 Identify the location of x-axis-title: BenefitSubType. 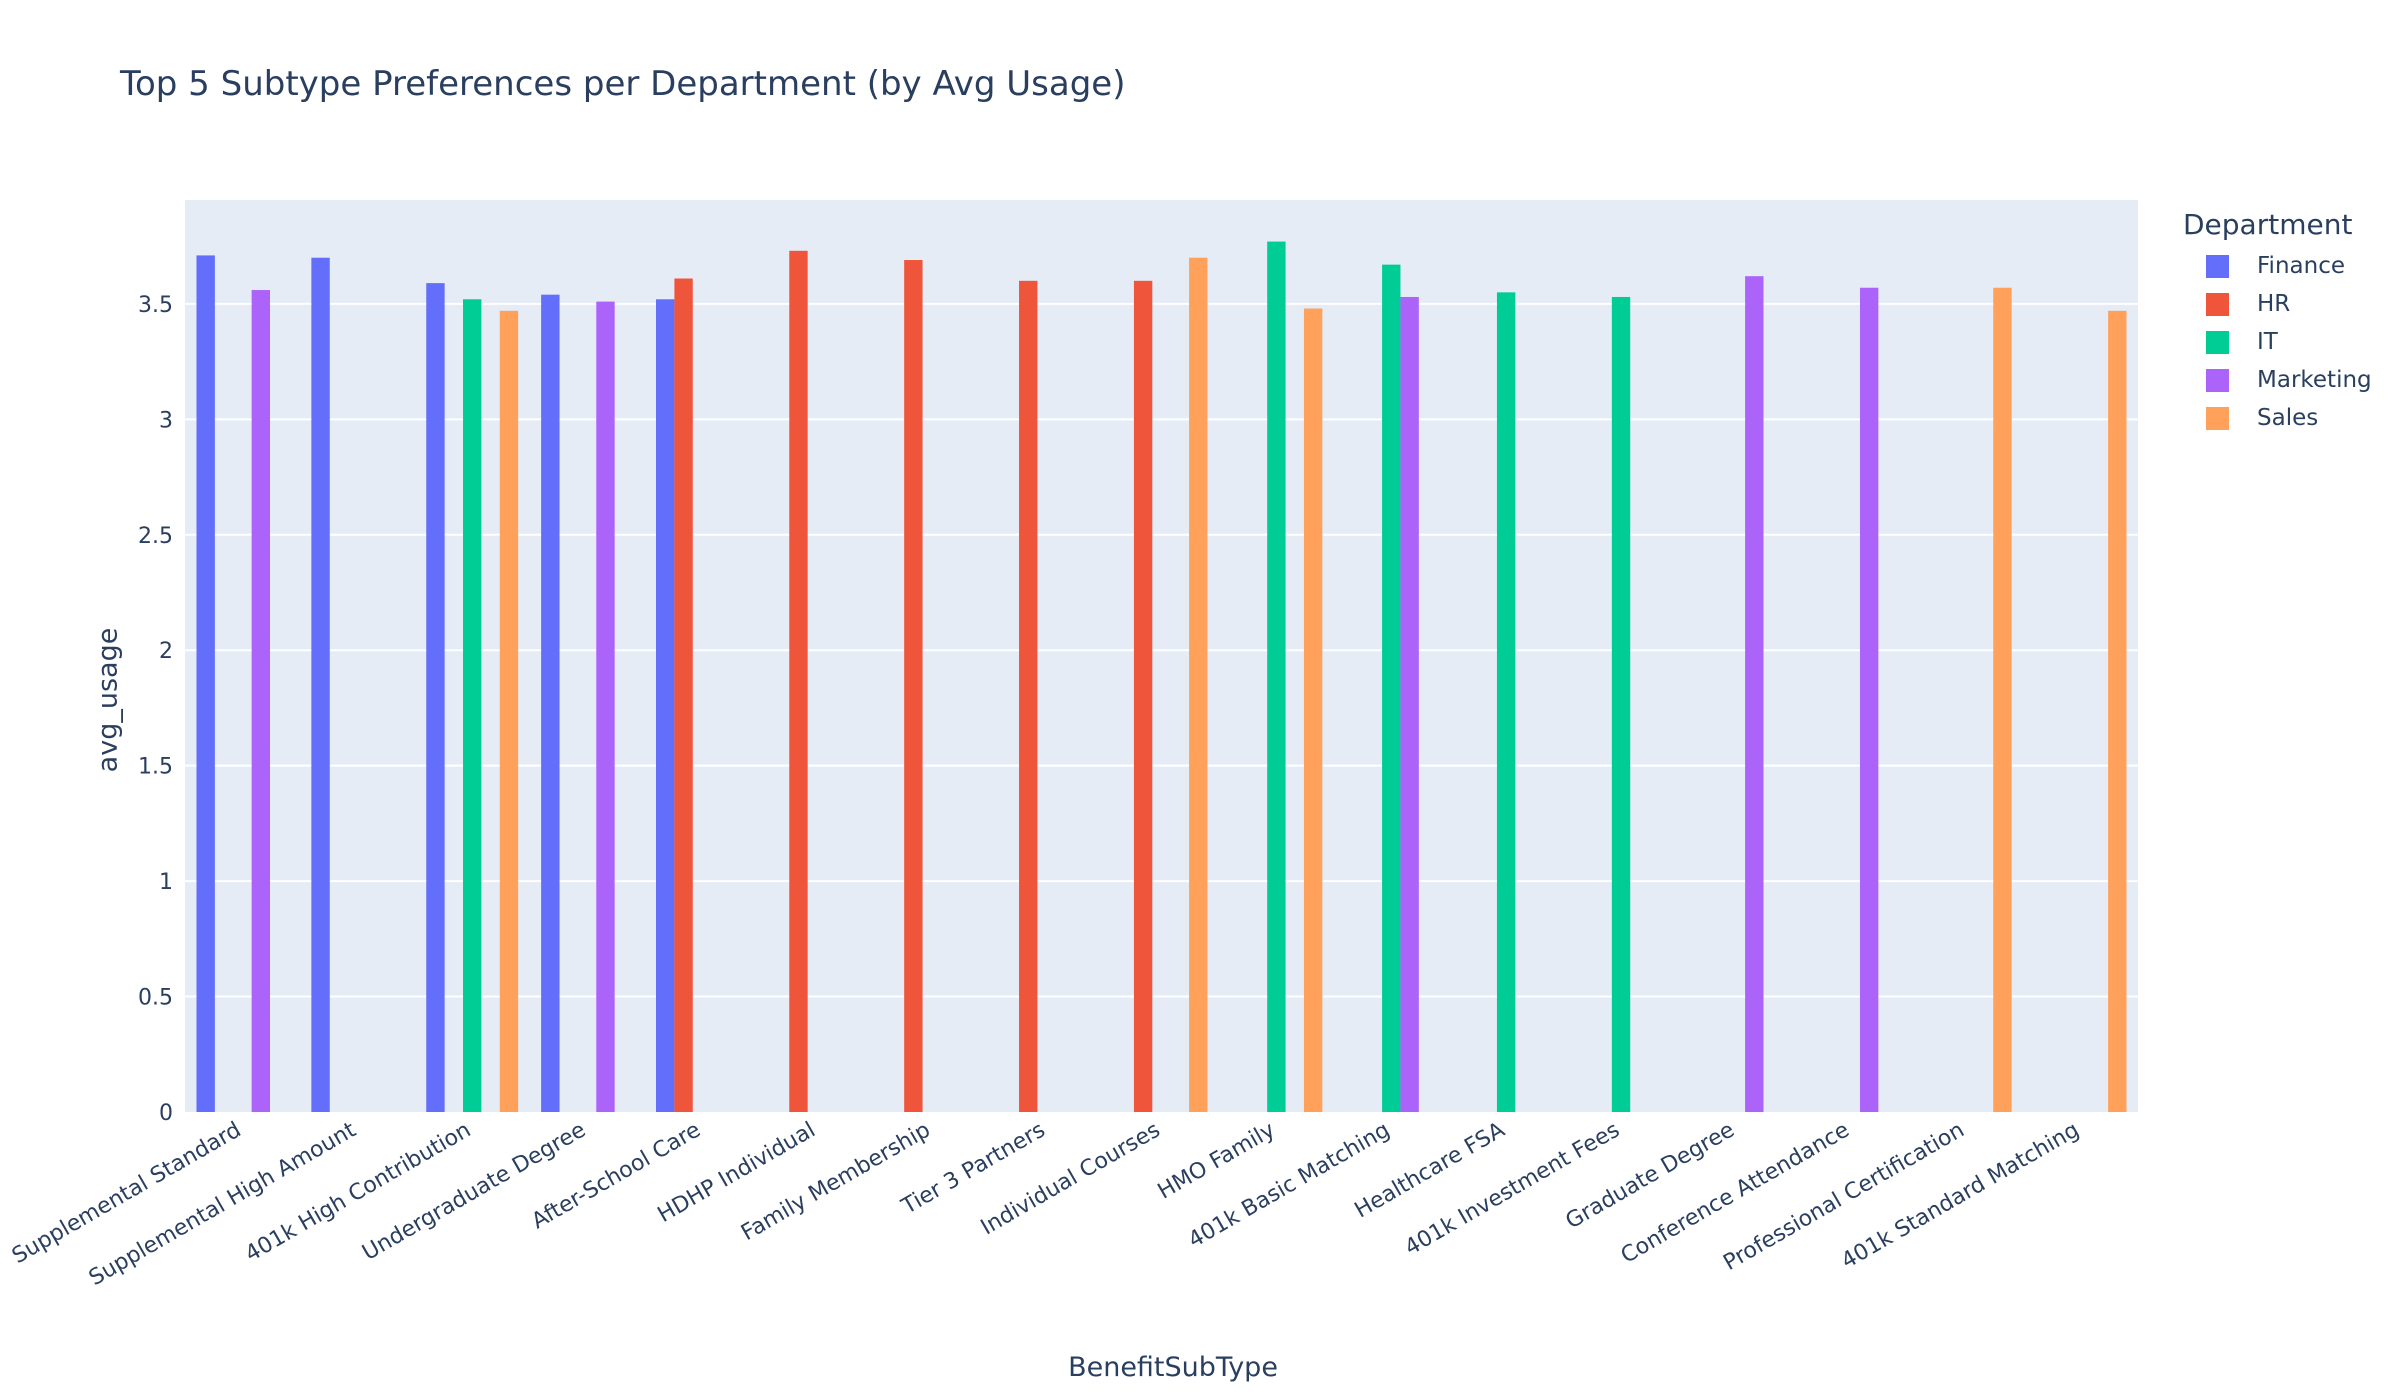
(1173, 1367).